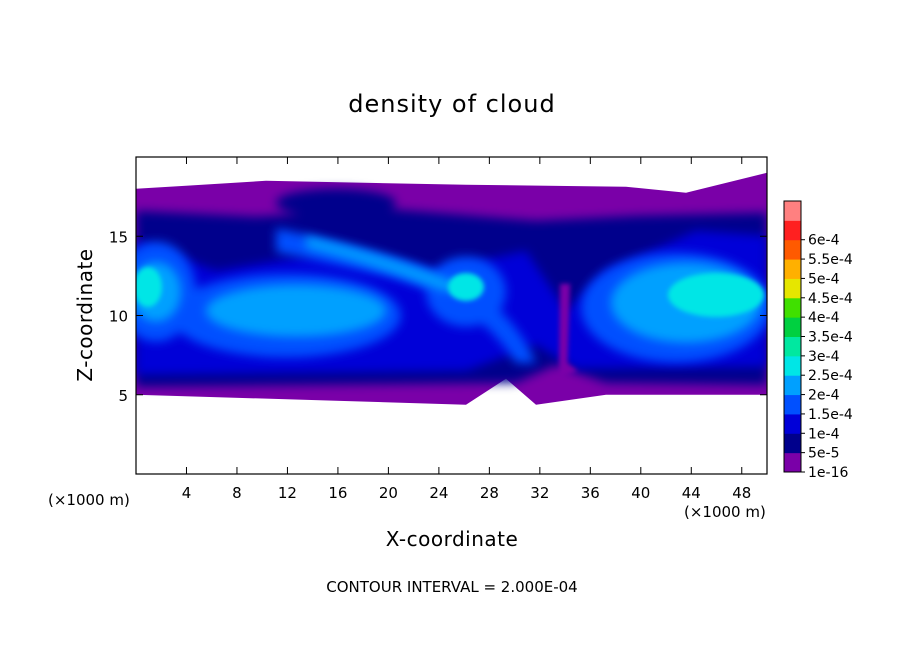 This screenshot has height=654, width=904. I want to click on chart-title: density of cloud, so click(451, 104).